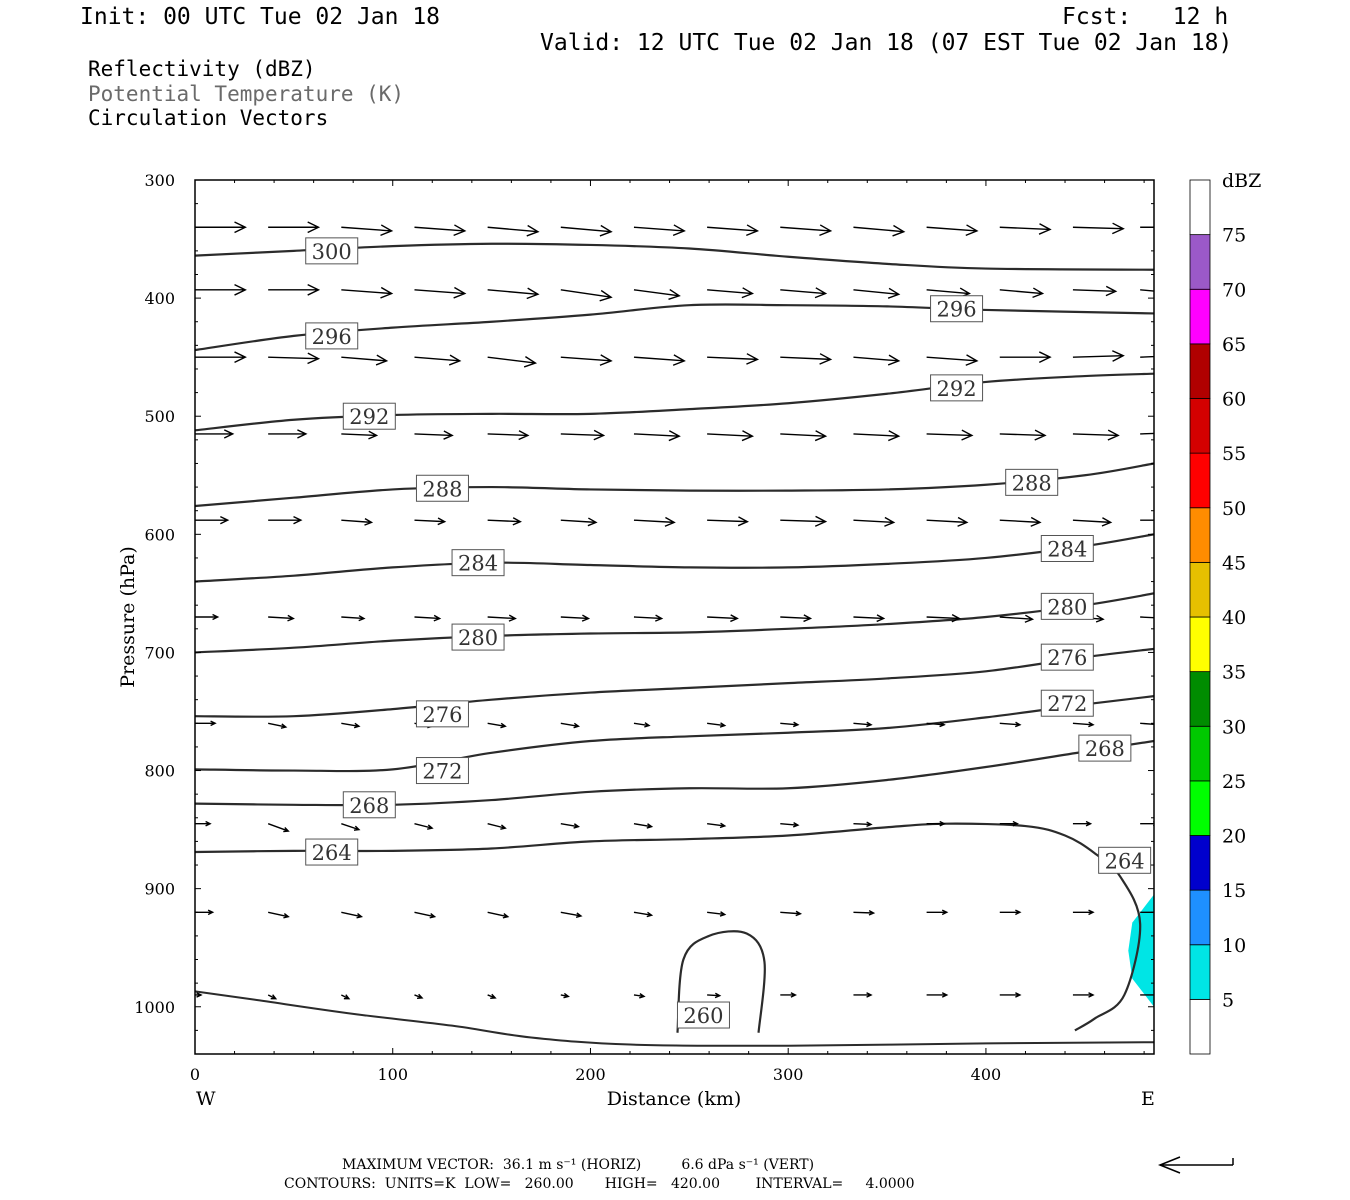  Describe the element at coordinates (1145, 17) in the screenshot. I see `forecast-hour: Fcst: 12 h` at that location.